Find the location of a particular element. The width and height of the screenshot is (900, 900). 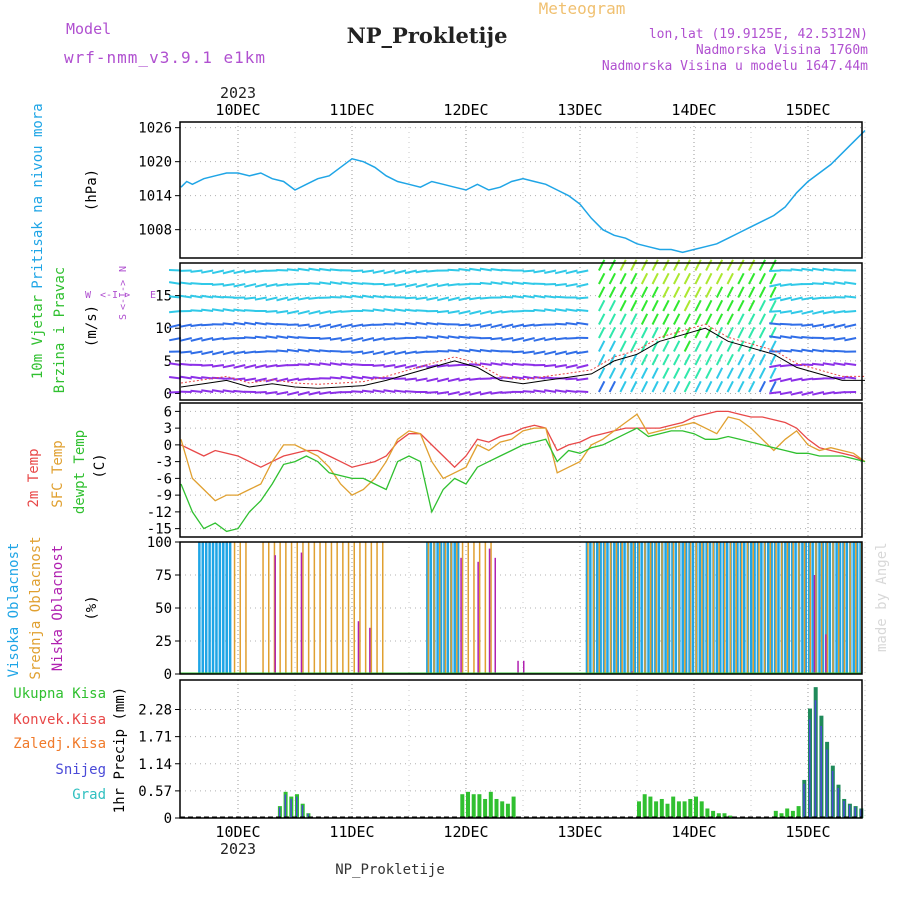

series-dewpt-temp is located at coordinates (523, 480).